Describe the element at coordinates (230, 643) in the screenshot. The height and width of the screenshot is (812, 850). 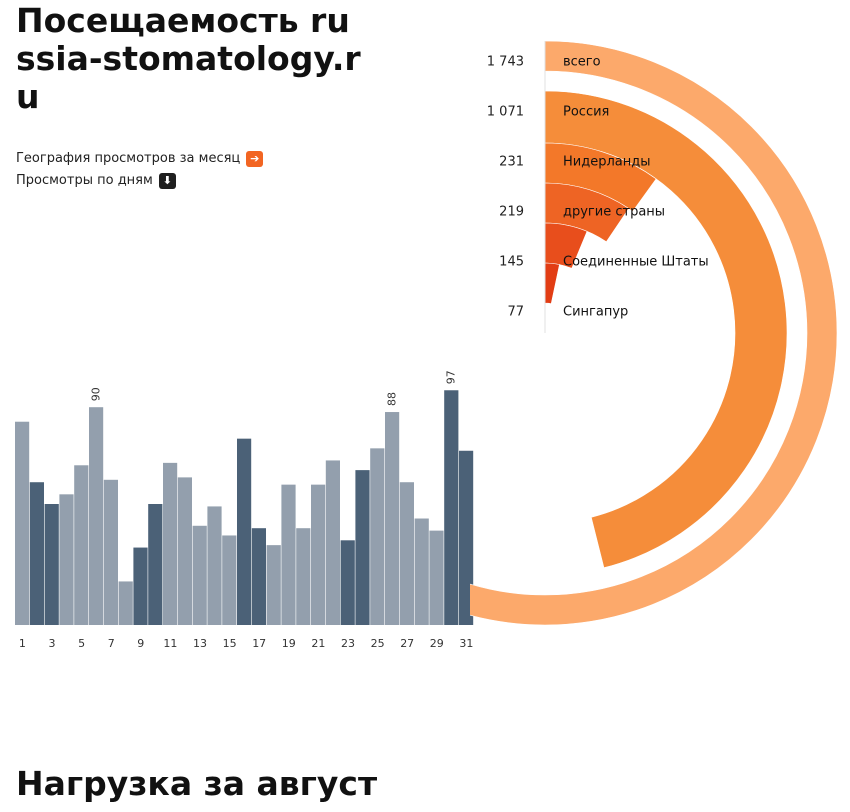
I see `x-tick-label: 15` at that location.